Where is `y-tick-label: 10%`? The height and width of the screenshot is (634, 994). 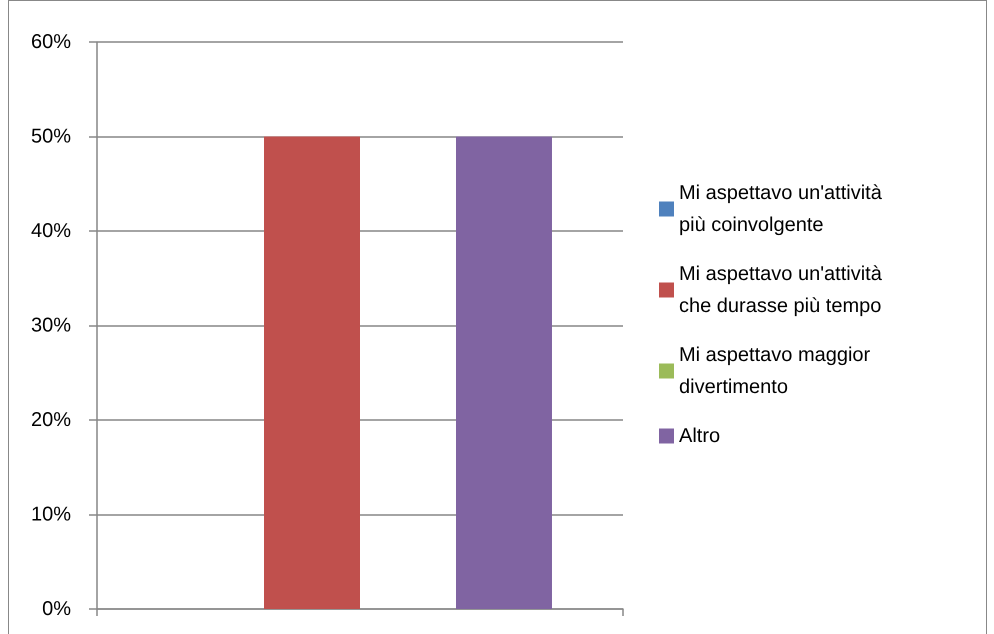 y-tick-label: 10% is located at coordinates (51, 515).